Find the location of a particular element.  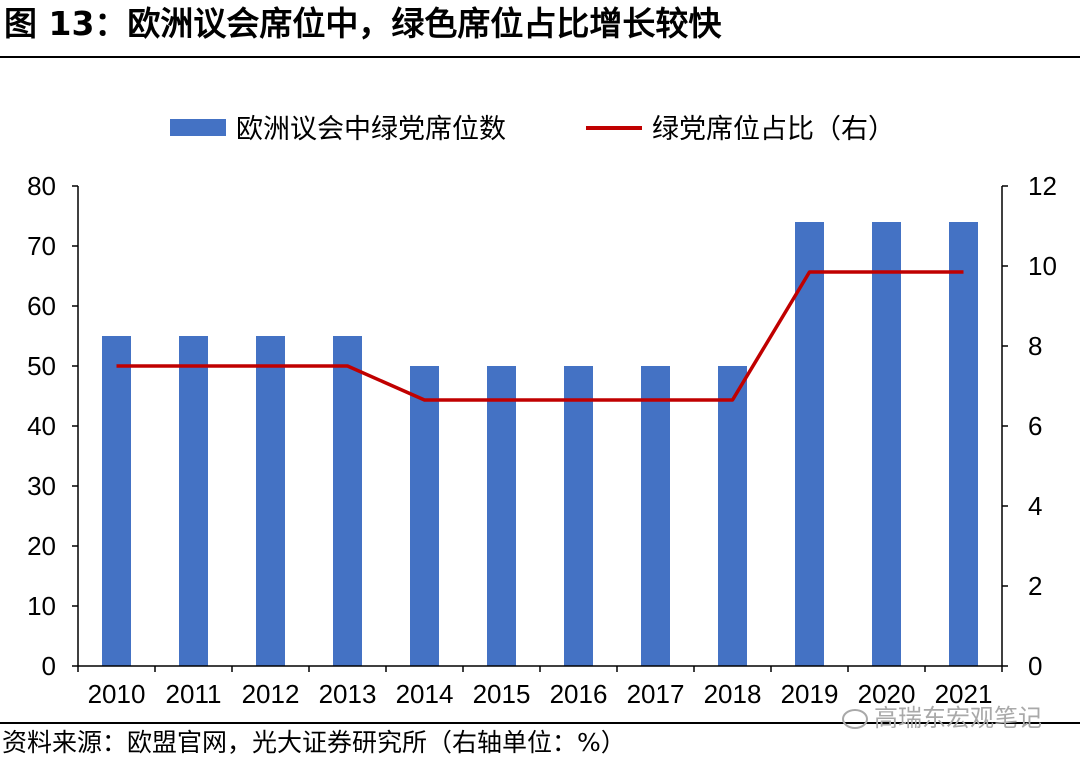

x-tick-label: 2020 is located at coordinates (887, 694).